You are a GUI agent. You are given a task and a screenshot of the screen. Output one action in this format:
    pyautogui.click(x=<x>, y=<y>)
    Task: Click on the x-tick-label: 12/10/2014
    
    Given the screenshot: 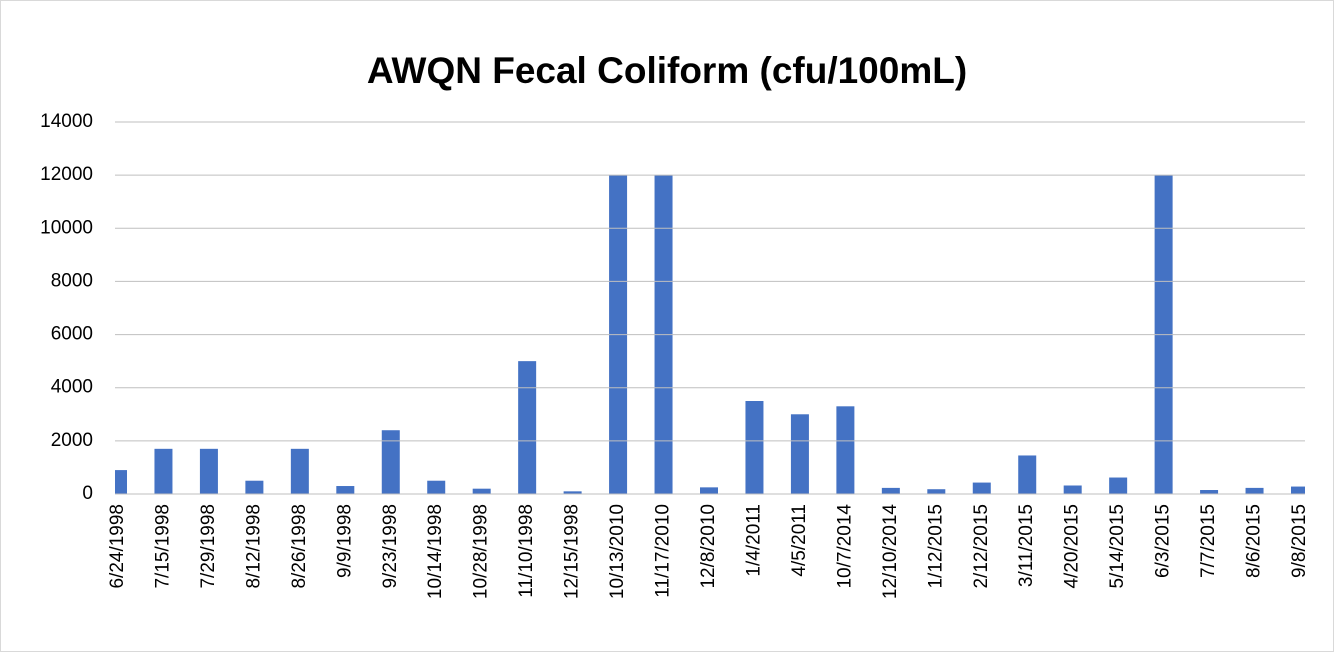 What is the action you would take?
    pyautogui.click(x=890, y=552)
    